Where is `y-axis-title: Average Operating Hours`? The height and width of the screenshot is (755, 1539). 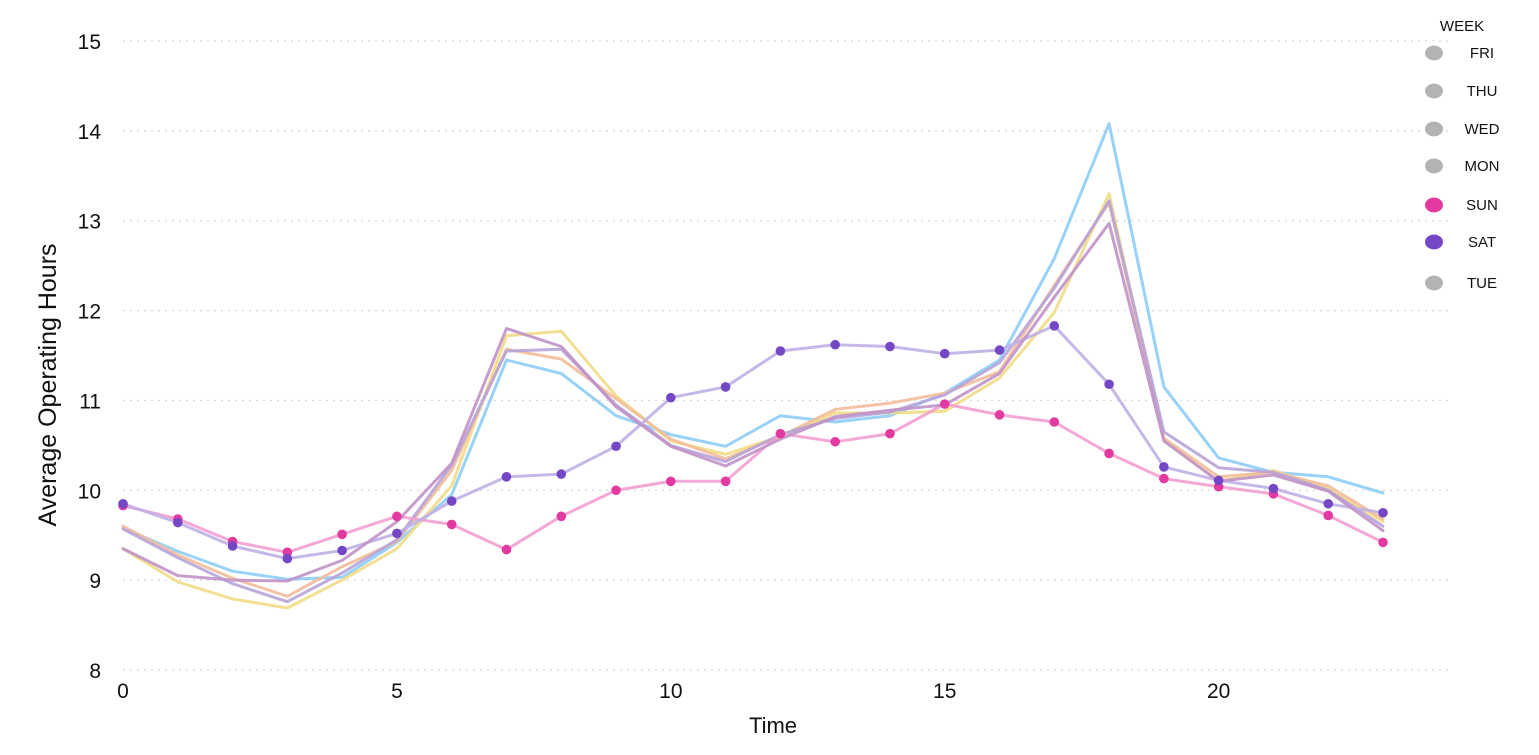
y-axis-title: Average Operating Hours is located at coordinates (48, 384).